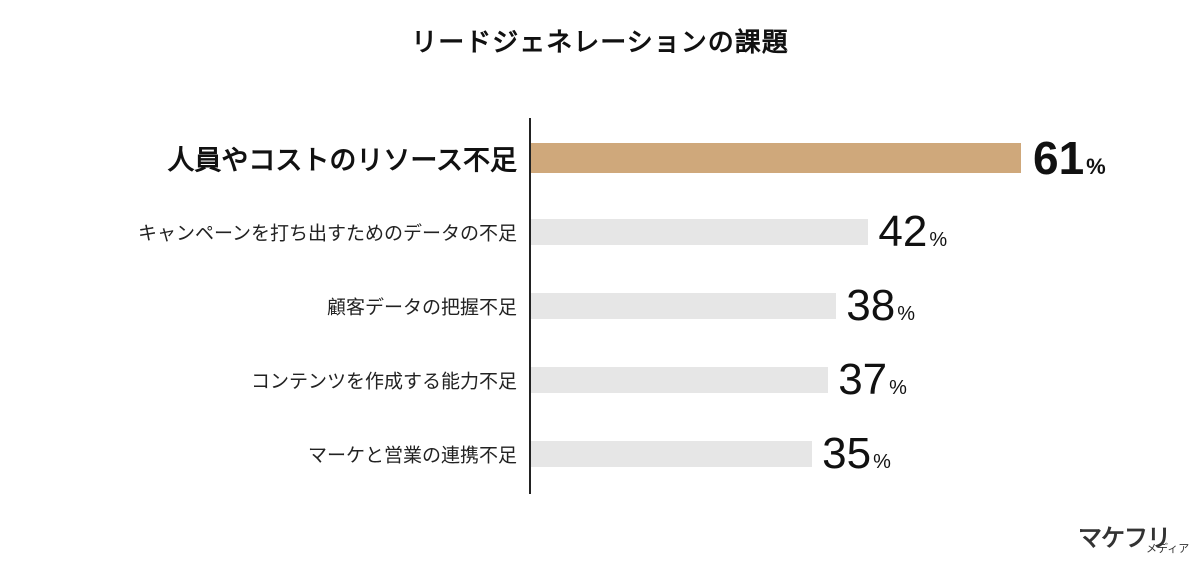  Describe the element at coordinates (871, 305) in the screenshot. I see `data-label-value: 38` at that location.